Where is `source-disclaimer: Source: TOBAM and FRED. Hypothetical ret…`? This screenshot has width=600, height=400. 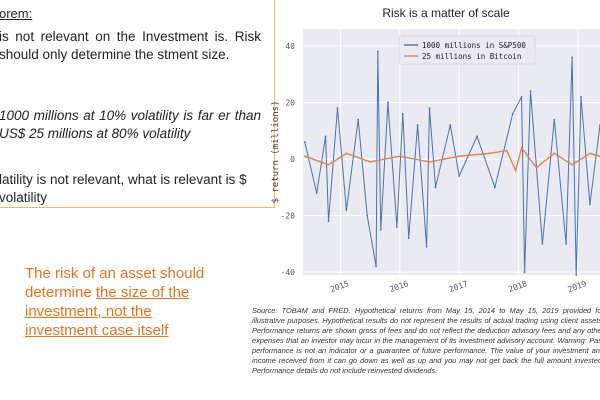 source-disclaimer: Source: TOBAM and FRED. Hypothetical ret… is located at coordinates (426, 340).